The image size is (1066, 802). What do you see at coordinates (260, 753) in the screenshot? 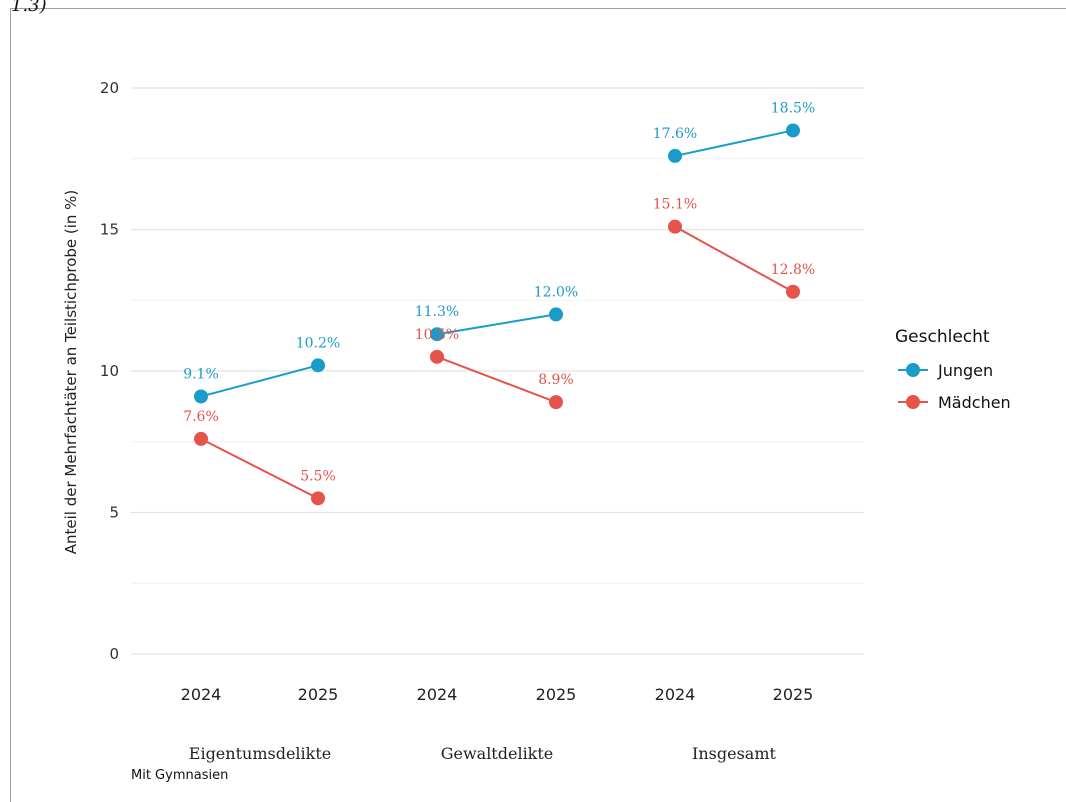
I see `facet-label: Eigentumsdelikte` at bounding box center [260, 753].